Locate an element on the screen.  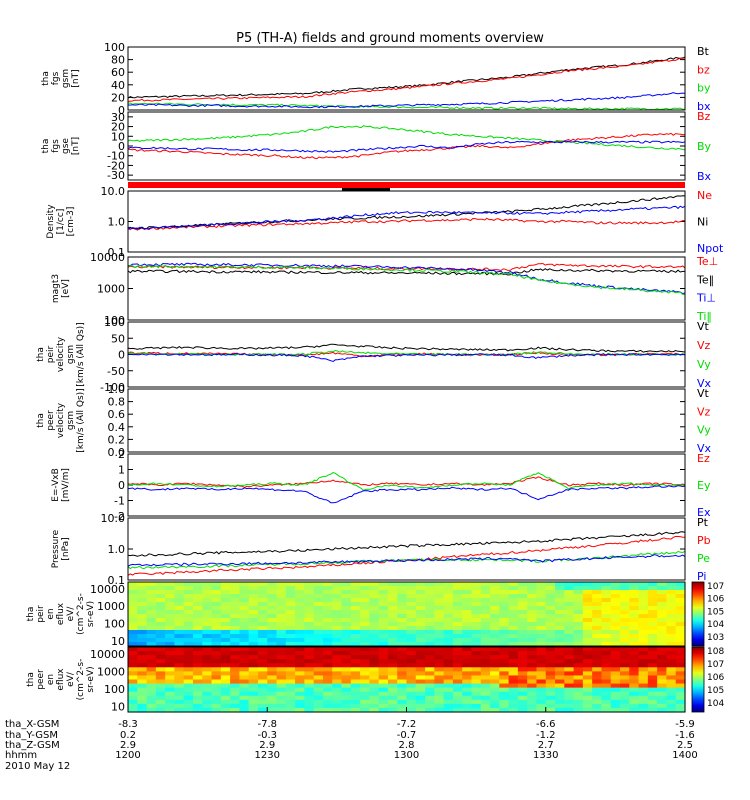
y-tick-label: 40 is located at coordinates (118, 85).